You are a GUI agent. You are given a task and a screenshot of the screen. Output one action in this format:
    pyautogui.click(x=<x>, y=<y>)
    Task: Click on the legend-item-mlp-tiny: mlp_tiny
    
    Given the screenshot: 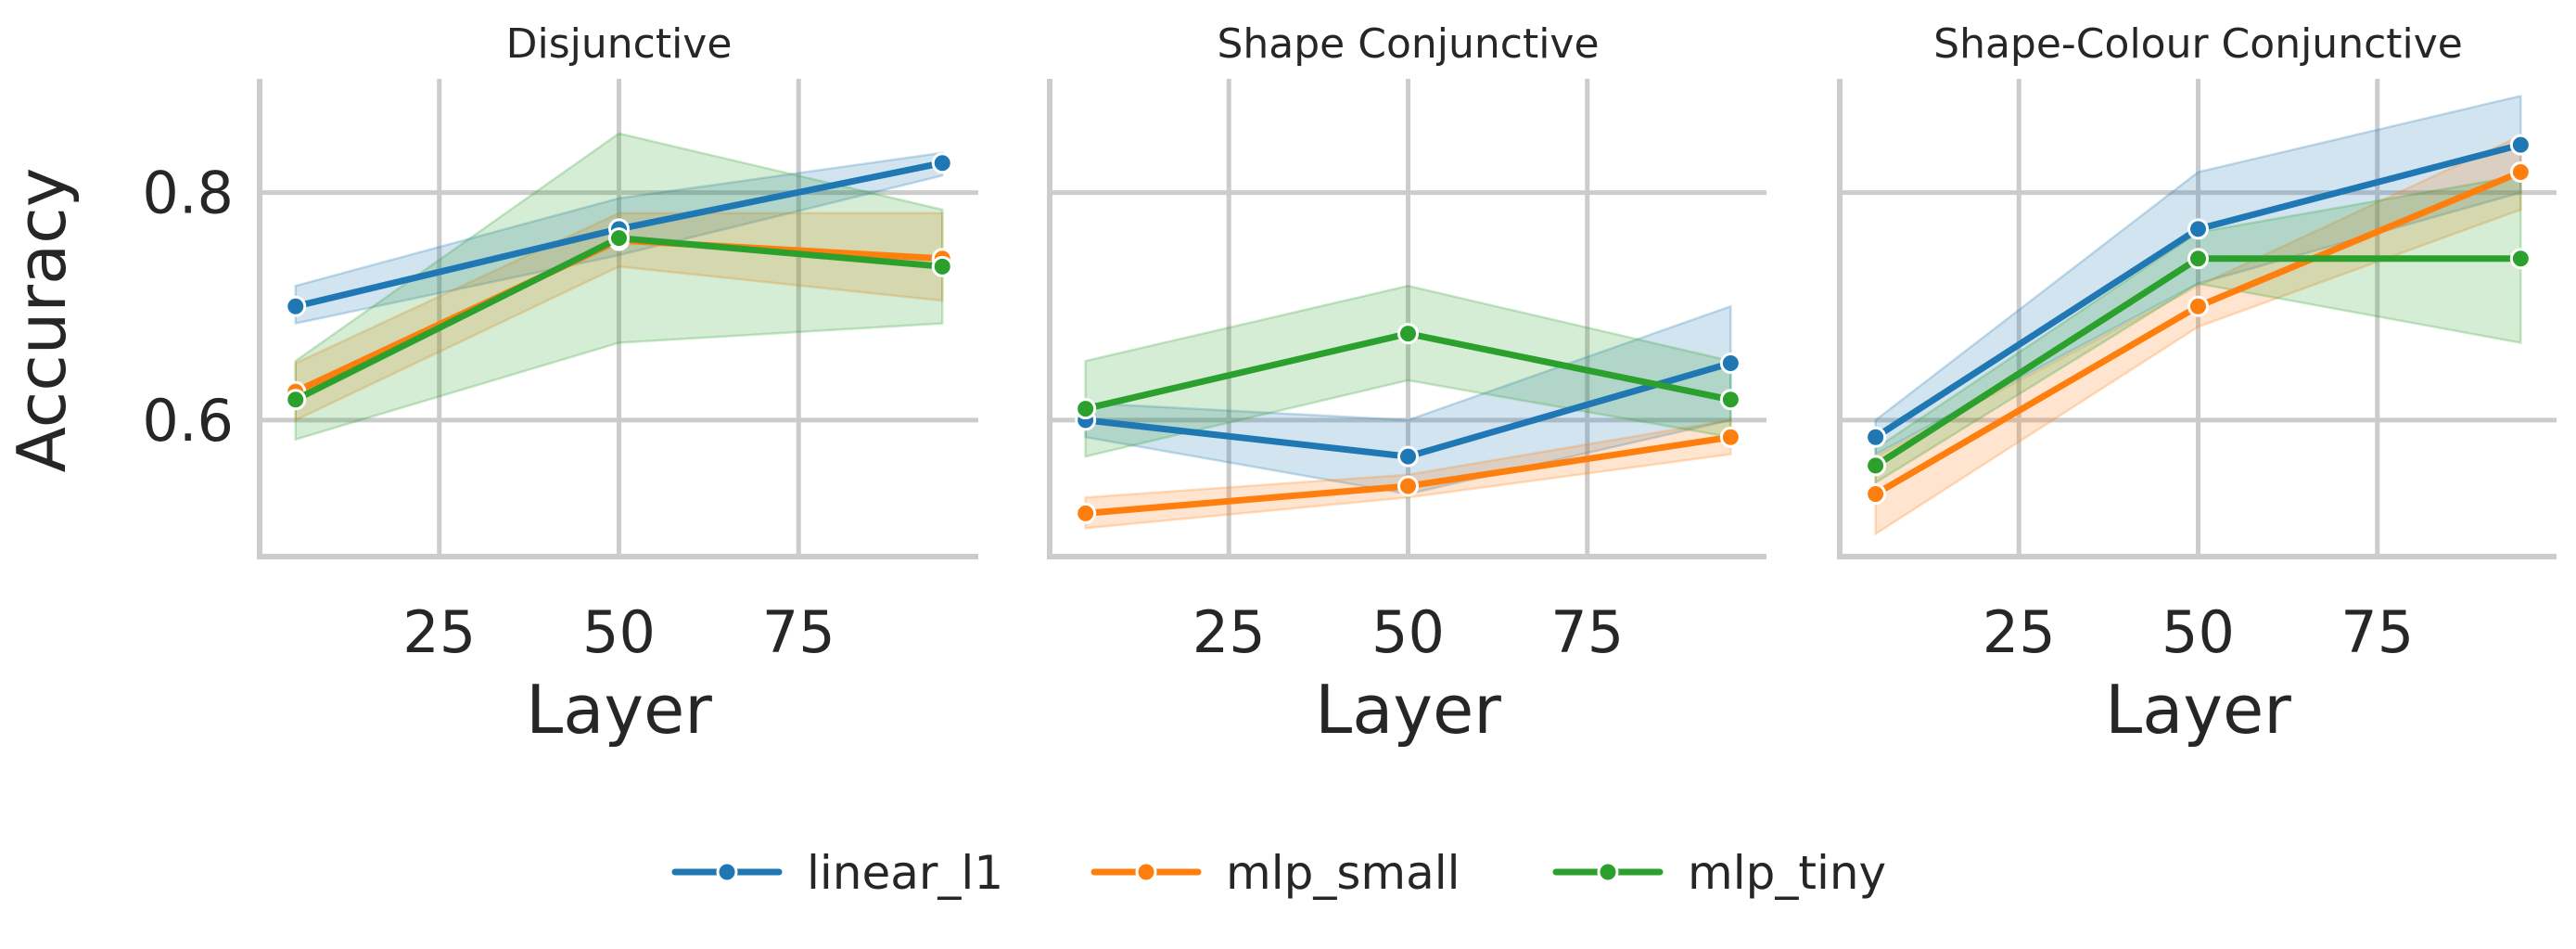 What is the action you would take?
    pyautogui.click(x=1719, y=873)
    